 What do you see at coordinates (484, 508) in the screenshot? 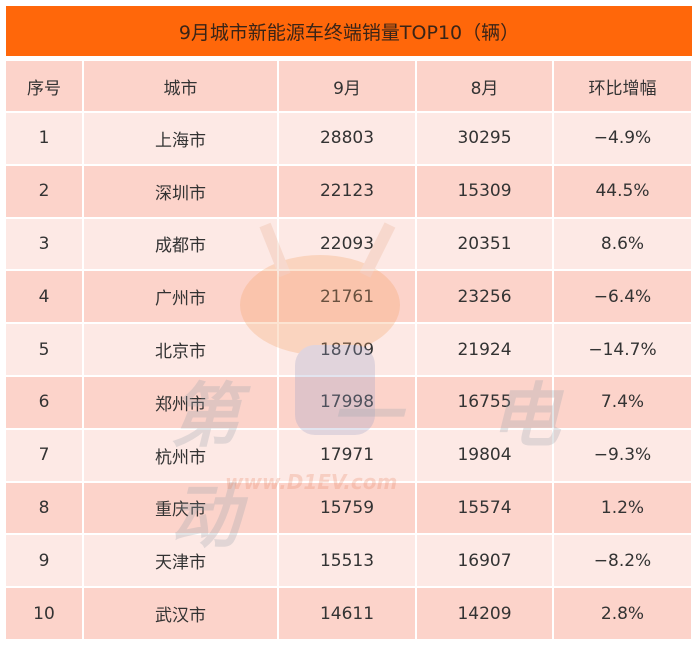
I see `cell-aug-sales: 15574` at bounding box center [484, 508].